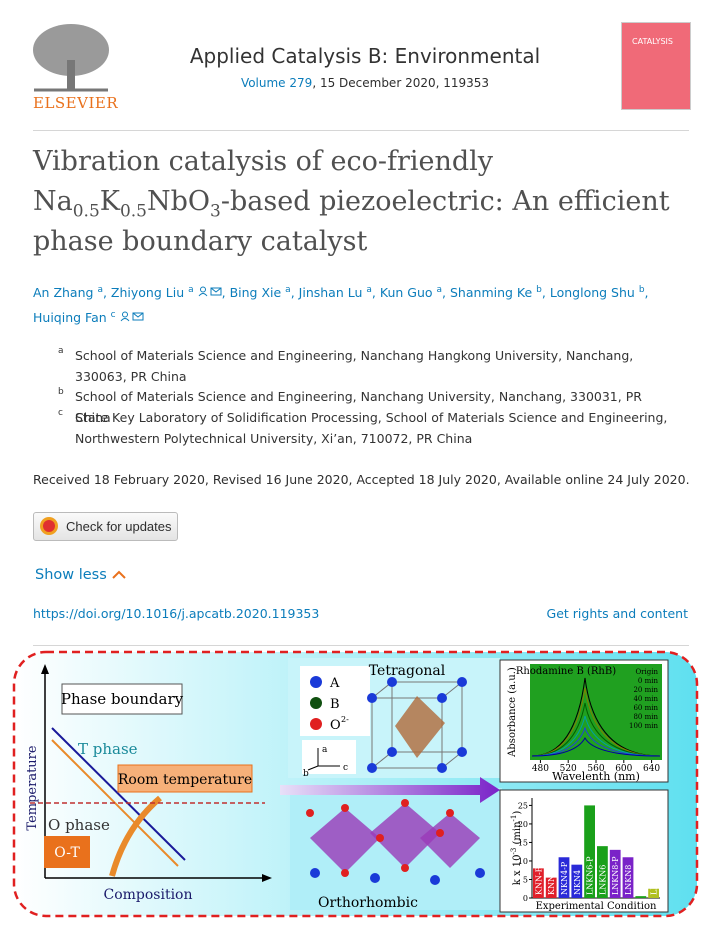 This screenshot has width=709, height=927. What do you see at coordinates (88, 317) in the screenshot?
I see `author: Huiqing Fan c` at bounding box center [88, 317].